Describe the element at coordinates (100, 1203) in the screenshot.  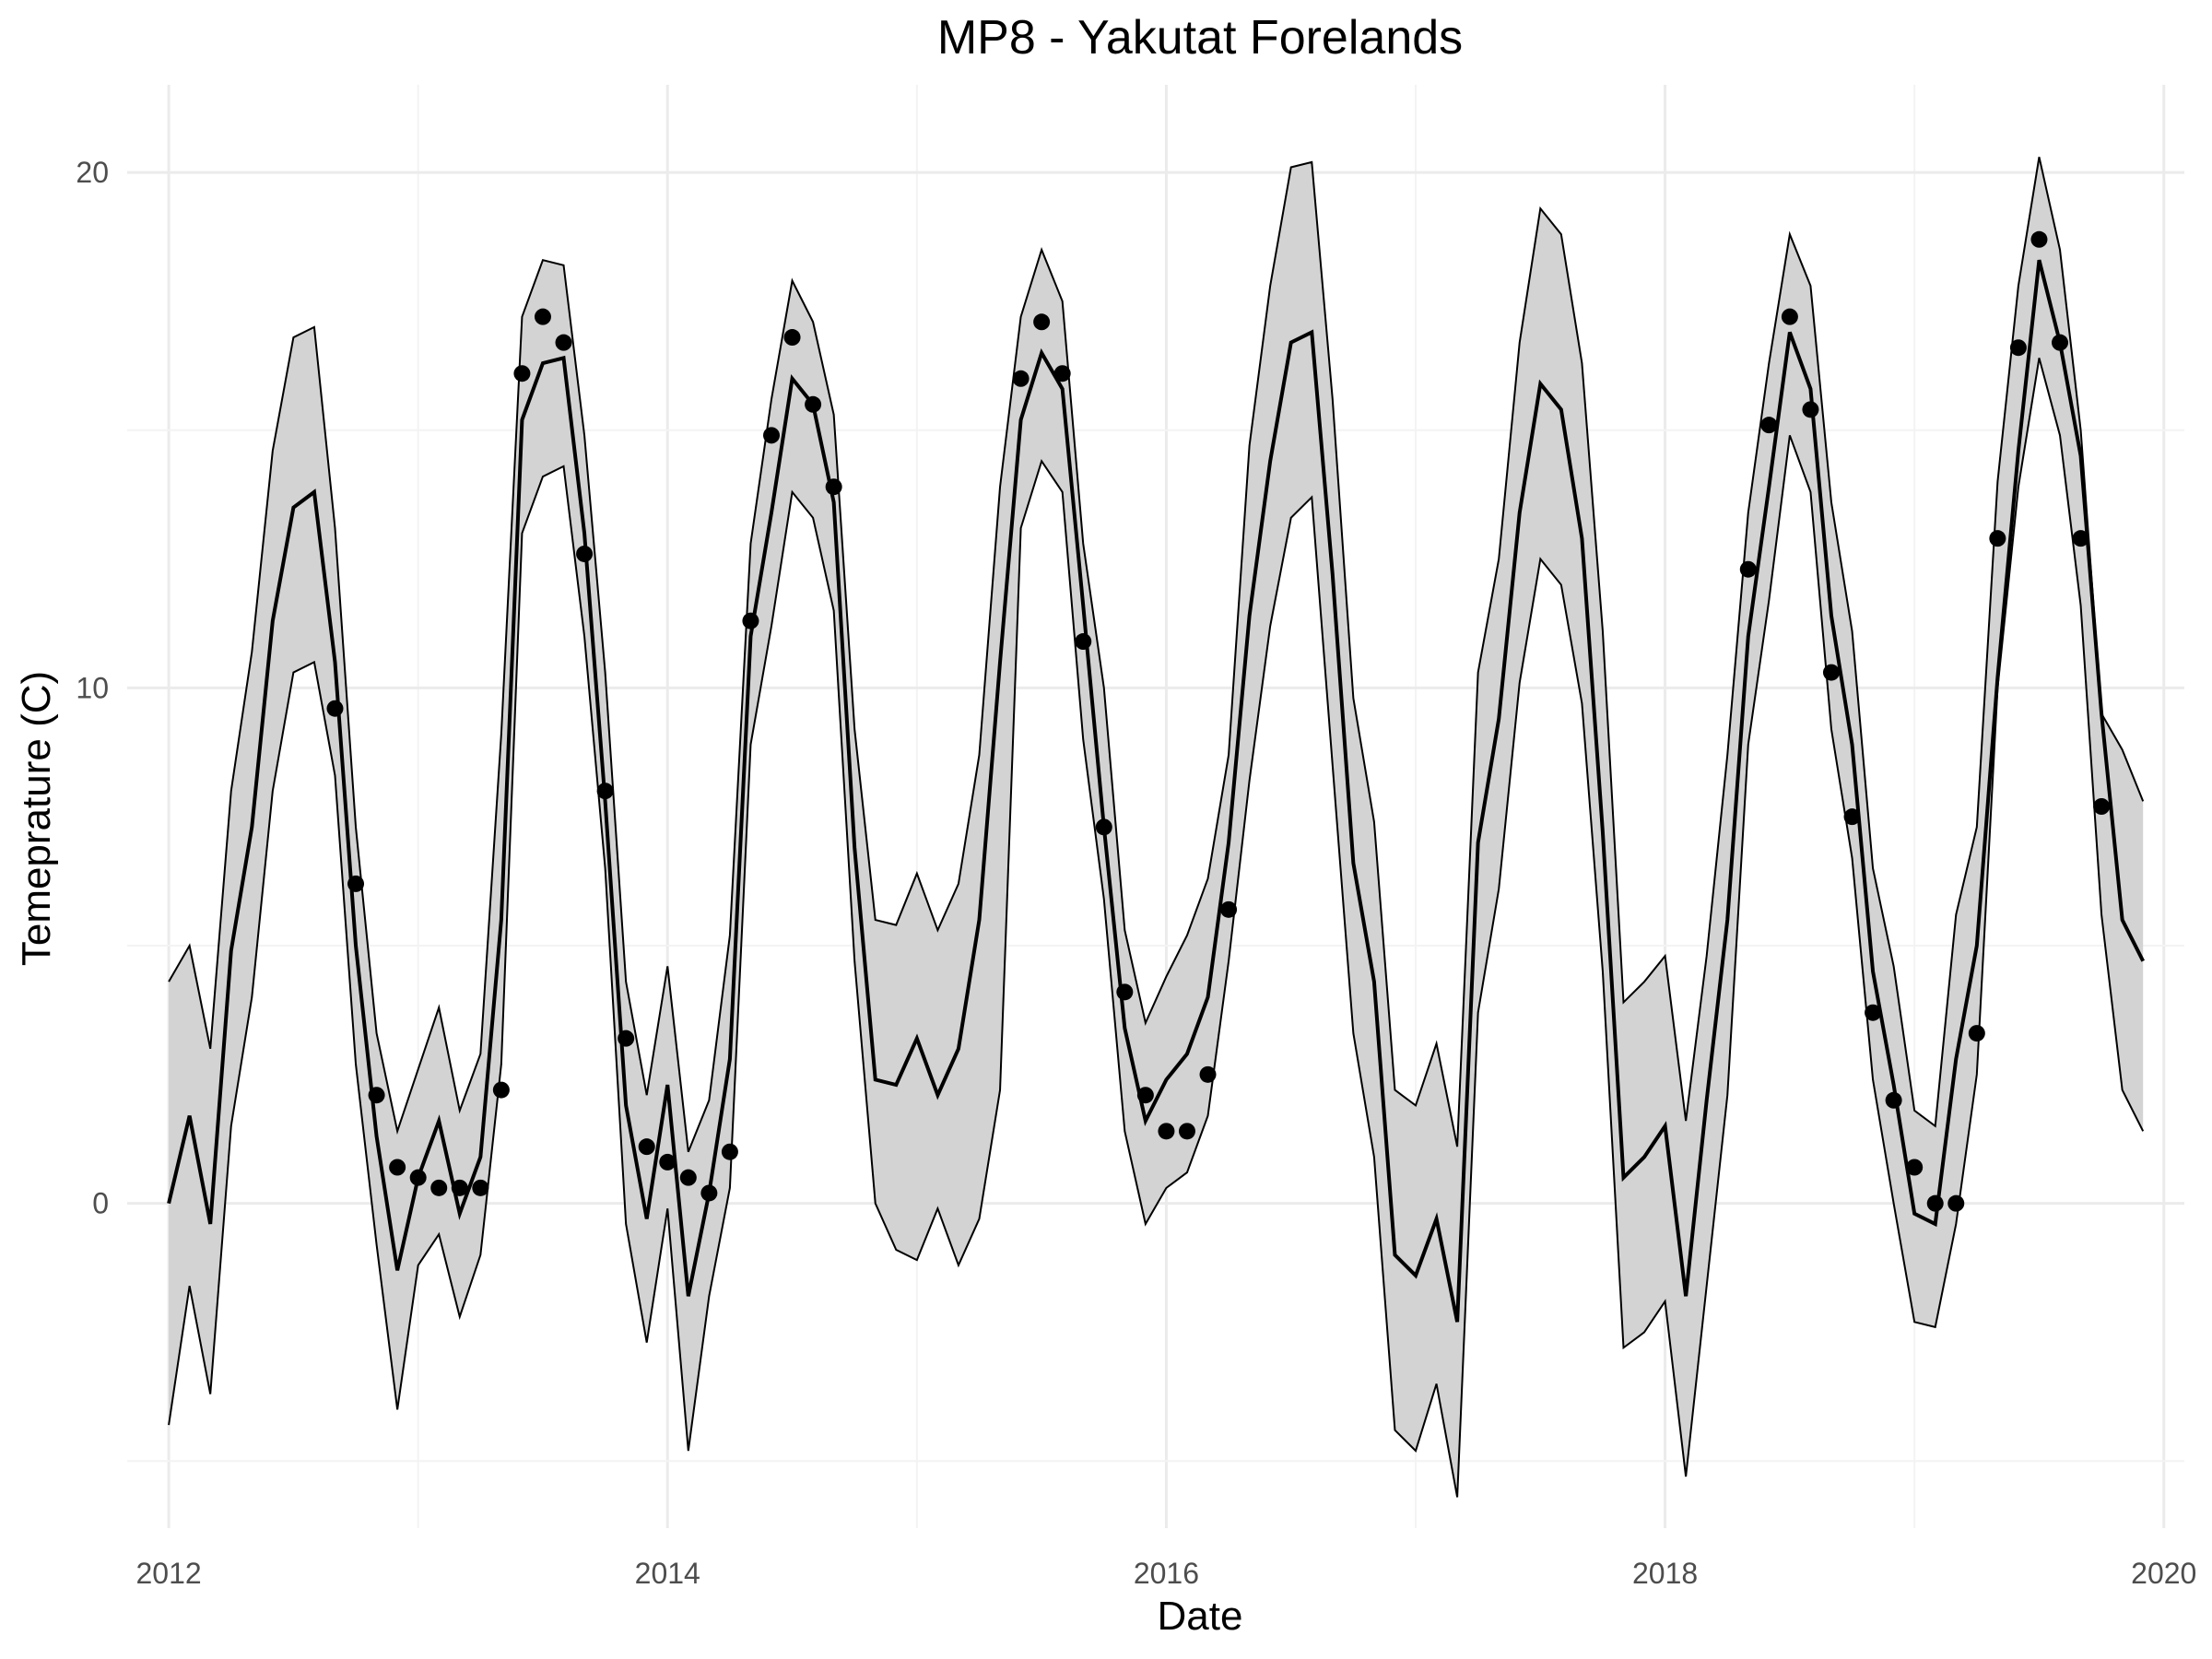
I see `y-tick-label: 0` at that location.